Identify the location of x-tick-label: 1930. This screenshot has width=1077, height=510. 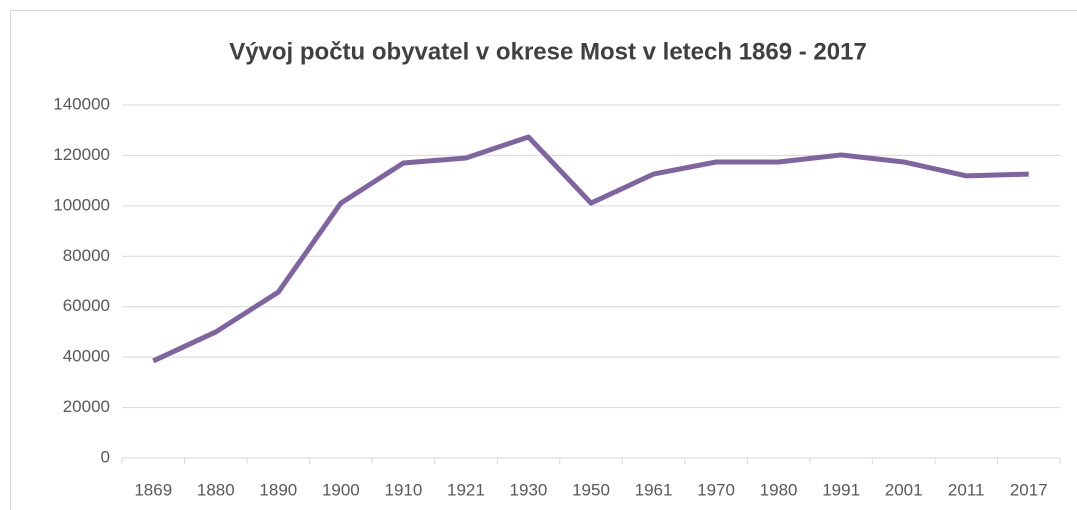
(529, 489).